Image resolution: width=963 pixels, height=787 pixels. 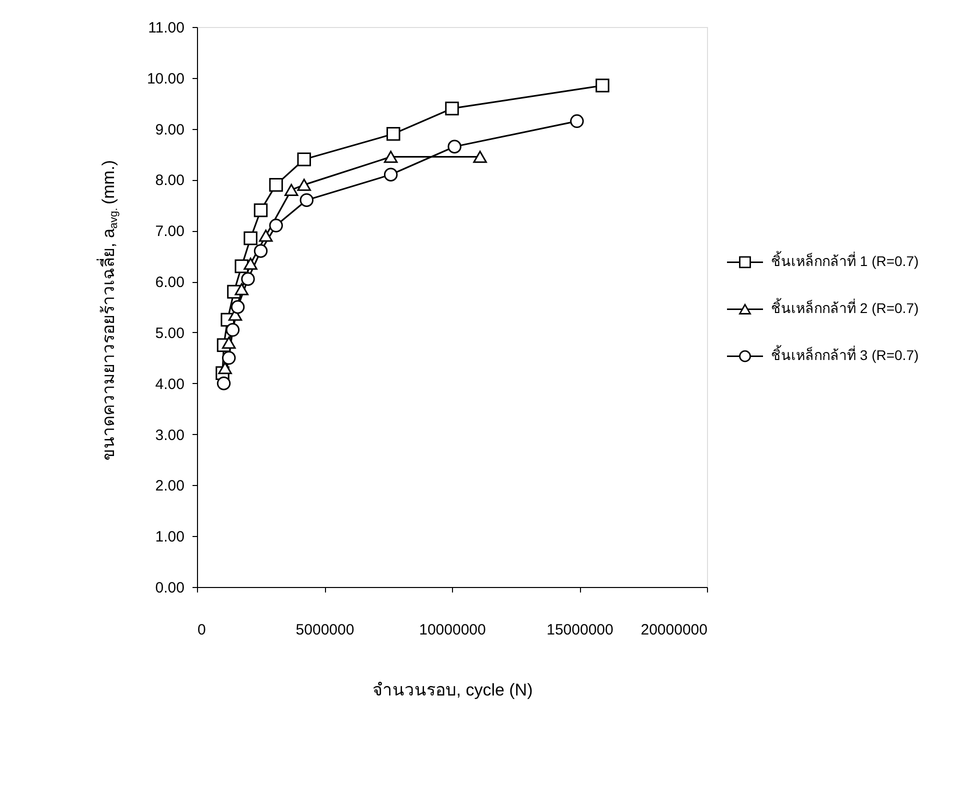 What do you see at coordinates (674, 630) in the screenshot?
I see `x-tick-label: 20000000` at bounding box center [674, 630].